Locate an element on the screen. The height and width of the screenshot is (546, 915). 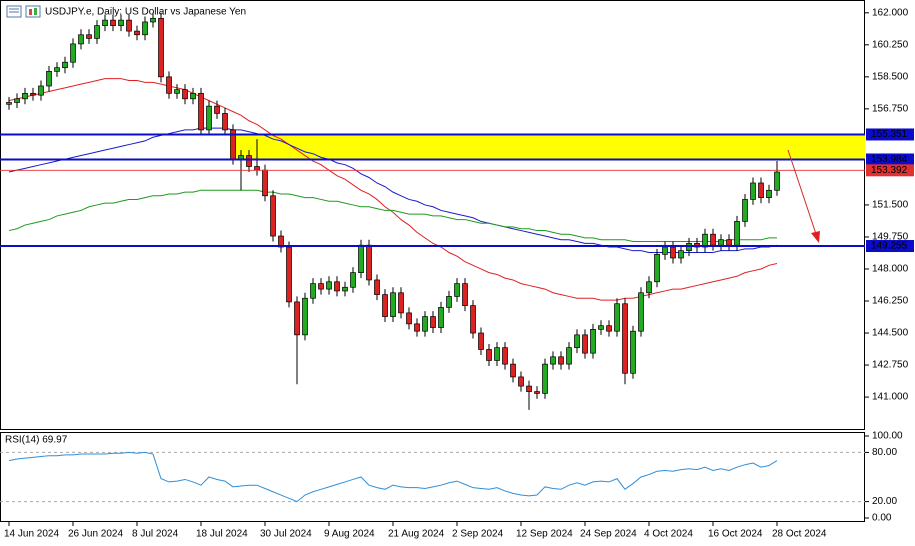
x-tick-label: 9 Aug 2024 is located at coordinates (349, 534).